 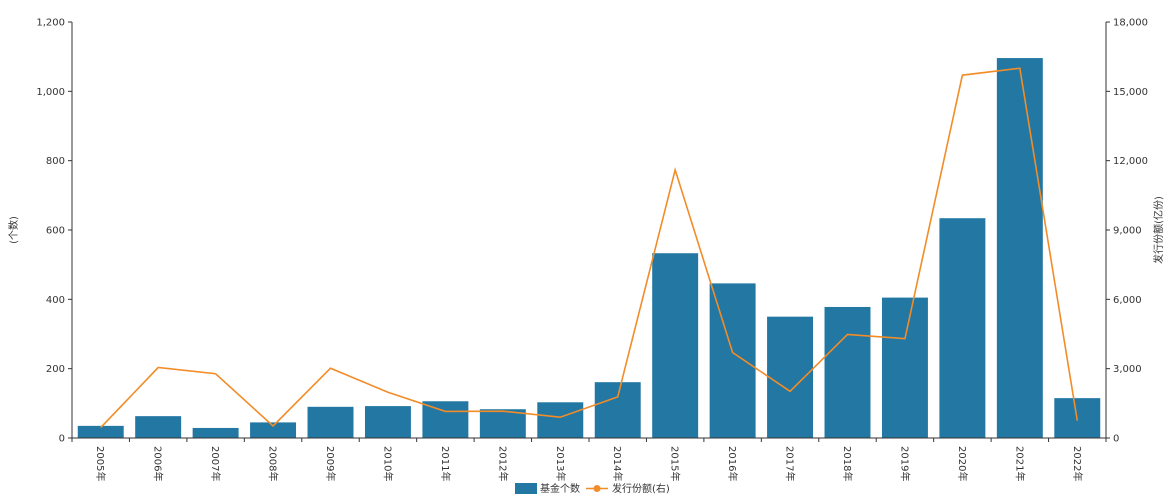 What do you see at coordinates (1077, 463) in the screenshot?
I see `x-tick-label: 2022年` at bounding box center [1077, 463].